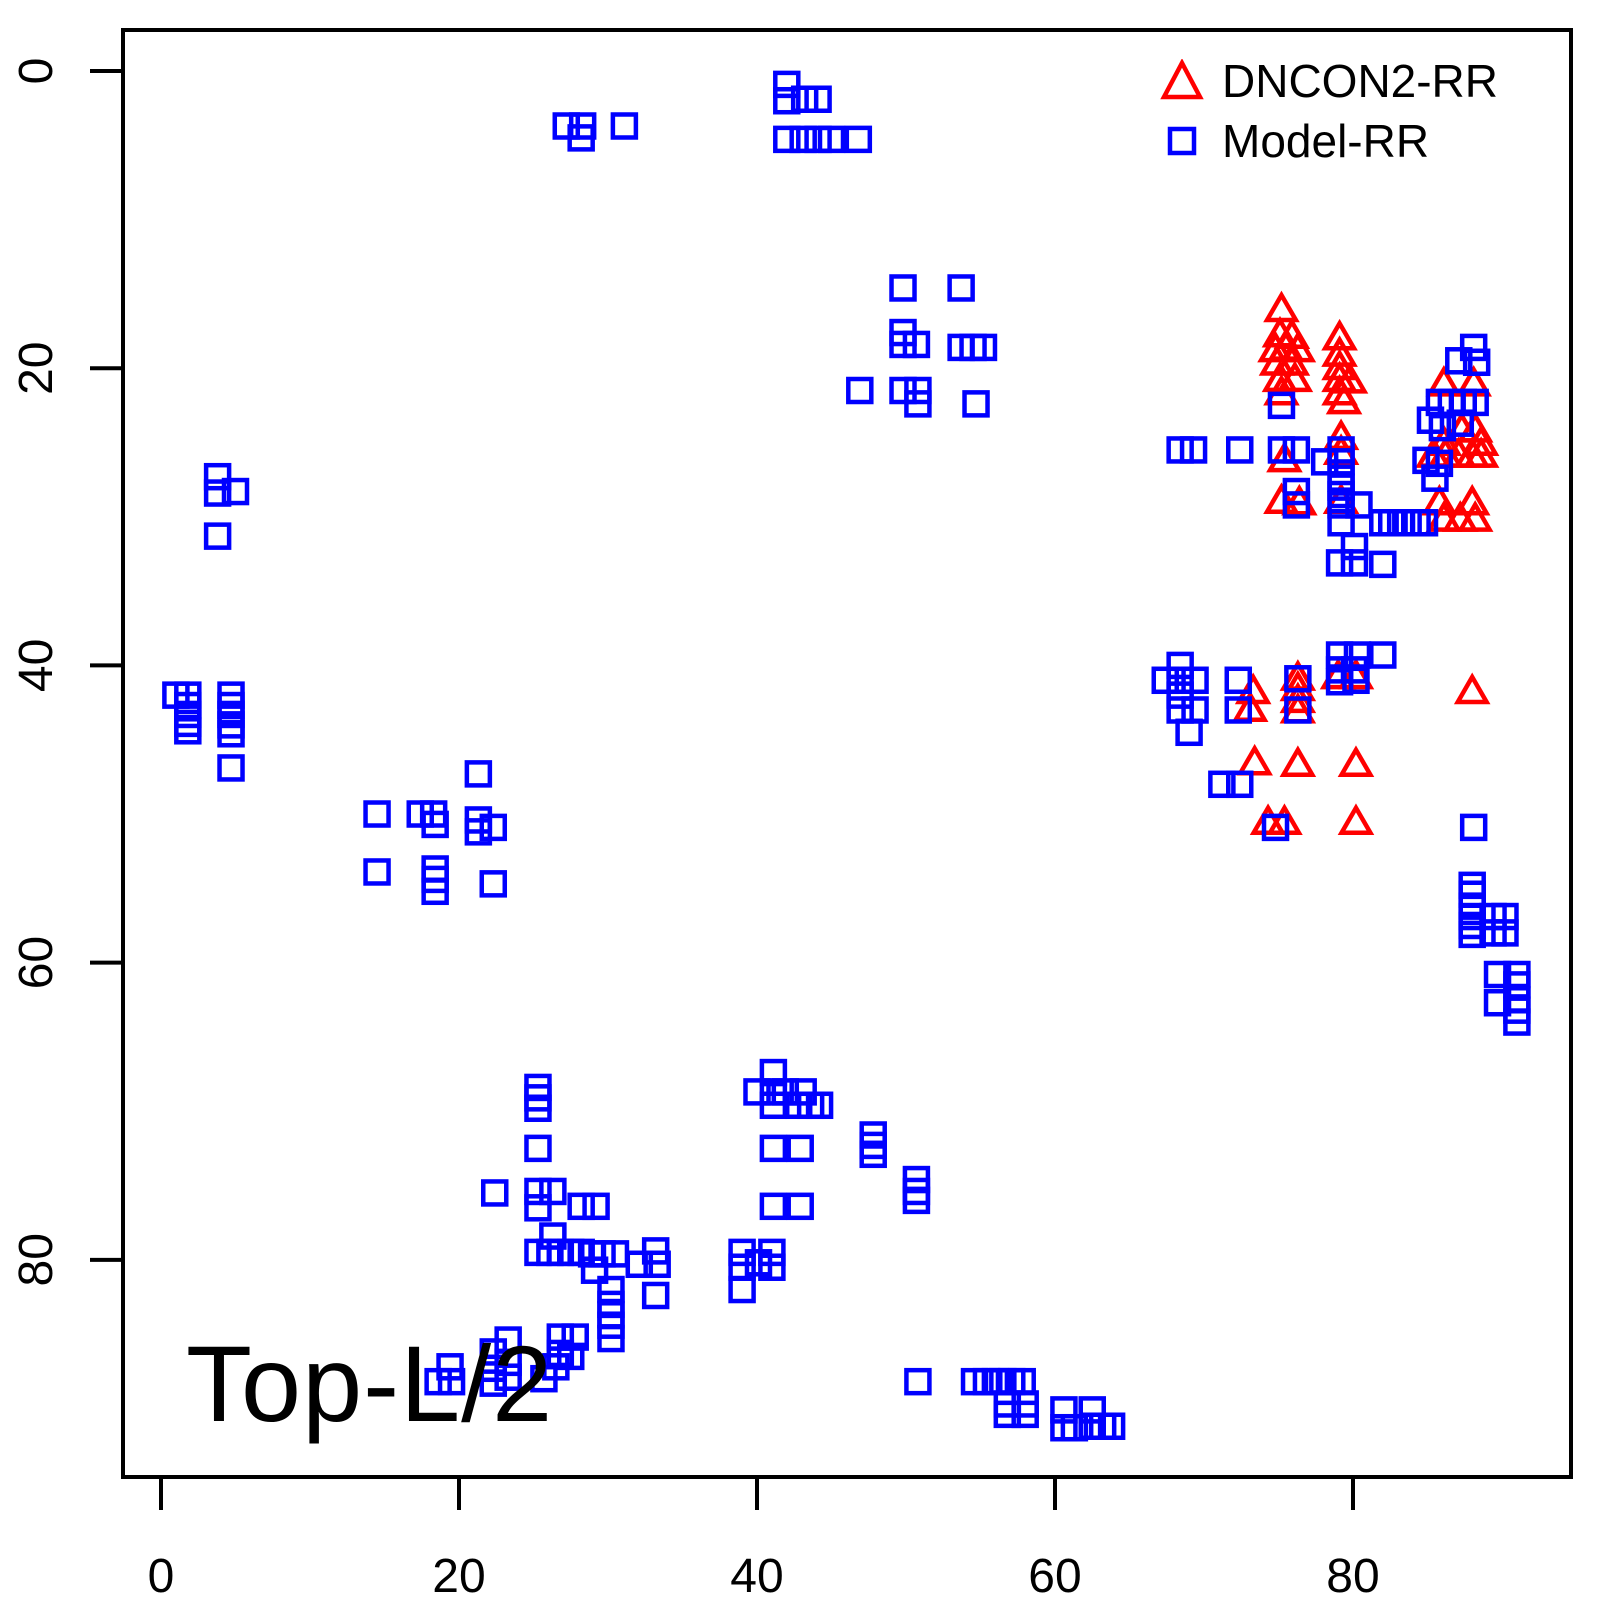 The height and width of the screenshot is (1600, 1600). What do you see at coordinates (36, 665) in the screenshot?
I see `y-tick-label: 40` at bounding box center [36, 665].